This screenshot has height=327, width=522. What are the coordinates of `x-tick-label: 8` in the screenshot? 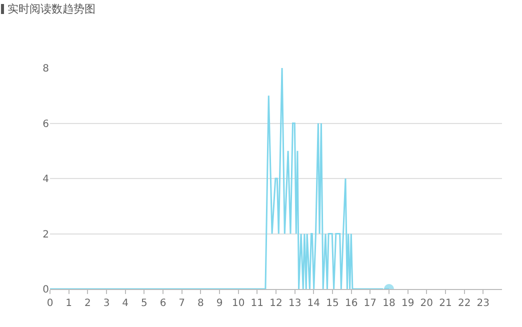 It's located at (200, 303).